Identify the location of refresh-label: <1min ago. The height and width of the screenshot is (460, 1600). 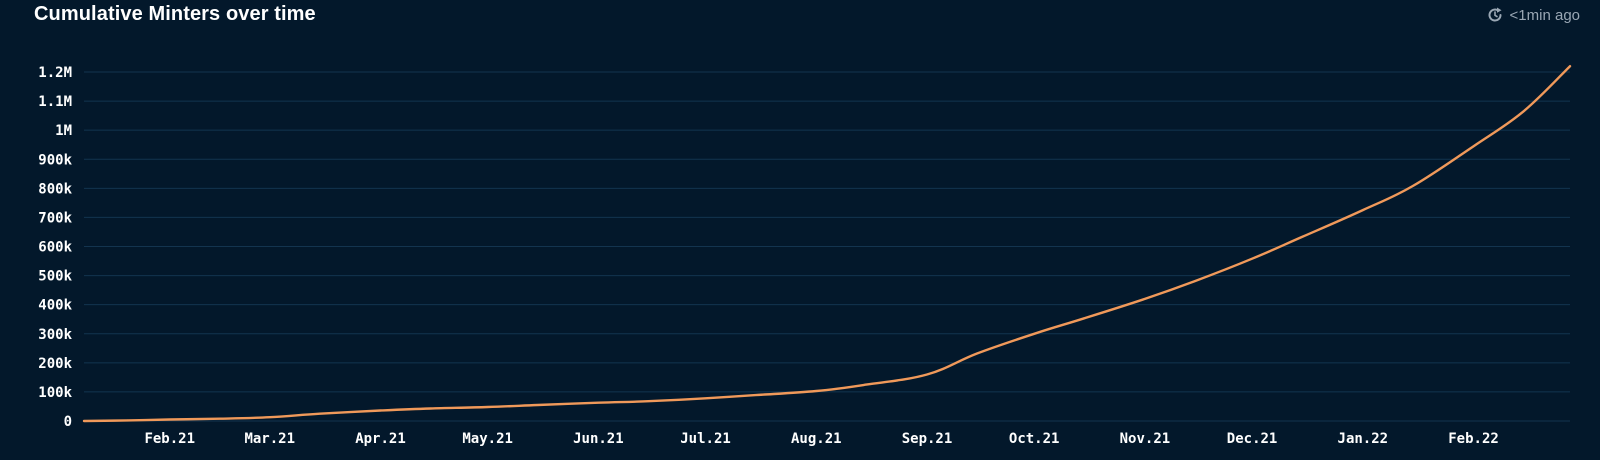
(1544, 15).